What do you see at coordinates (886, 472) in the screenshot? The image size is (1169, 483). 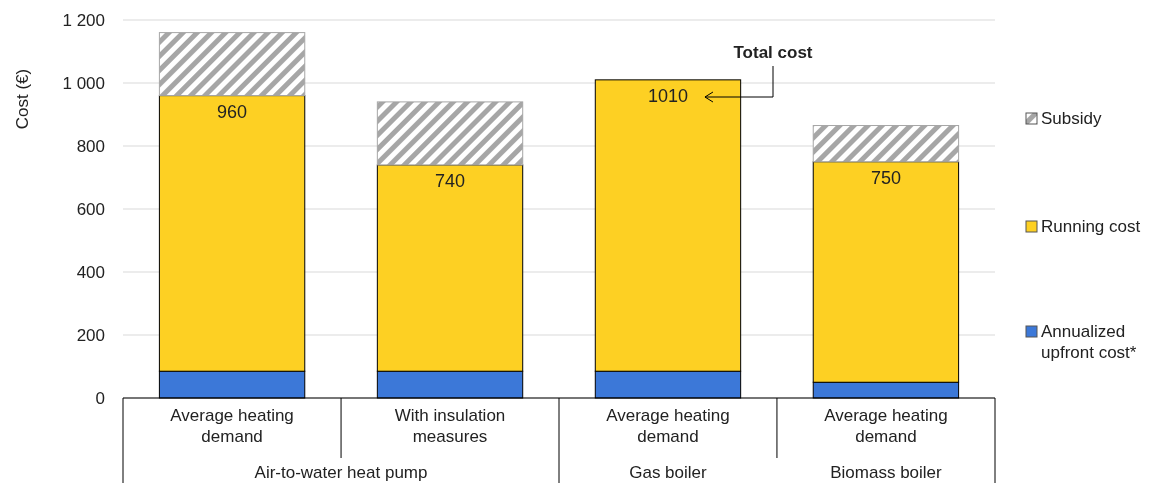 I see `text: Biomass boiler` at bounding box center [886, 472].